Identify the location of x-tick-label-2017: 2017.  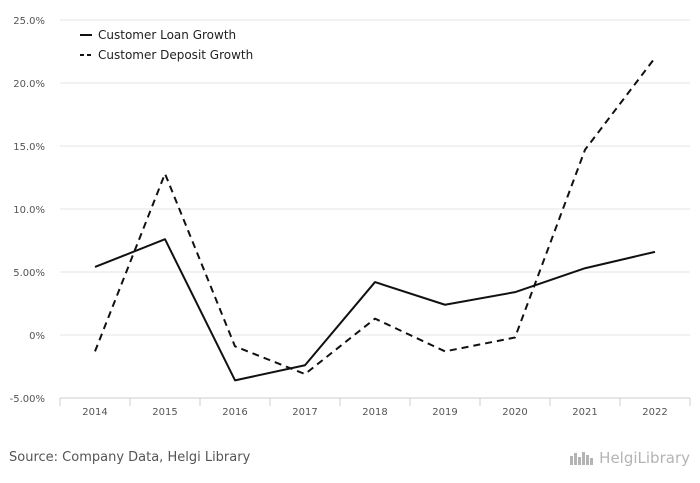
(304, 412).